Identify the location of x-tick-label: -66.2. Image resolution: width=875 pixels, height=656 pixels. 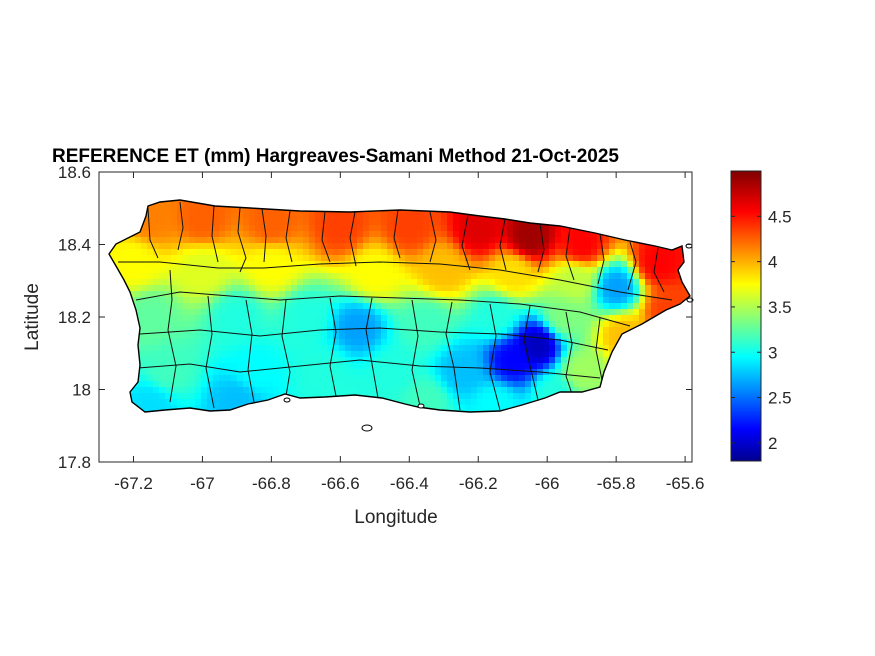
(478, 483).